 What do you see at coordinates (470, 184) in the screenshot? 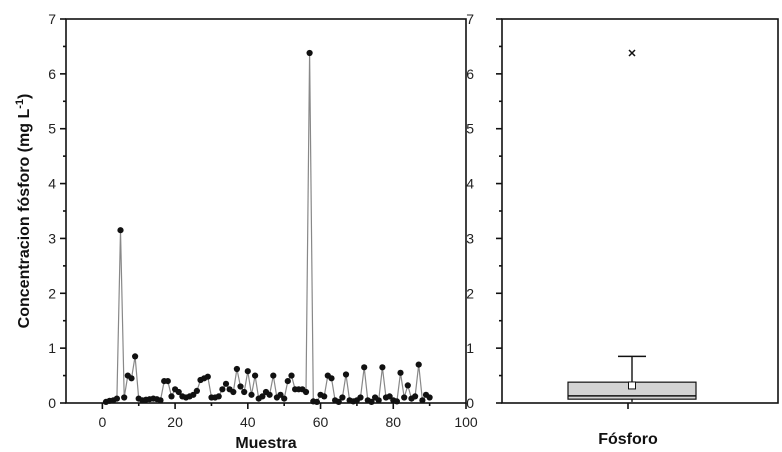
I see `box-y-tick-label: 4` at bounding box center [470, 184].